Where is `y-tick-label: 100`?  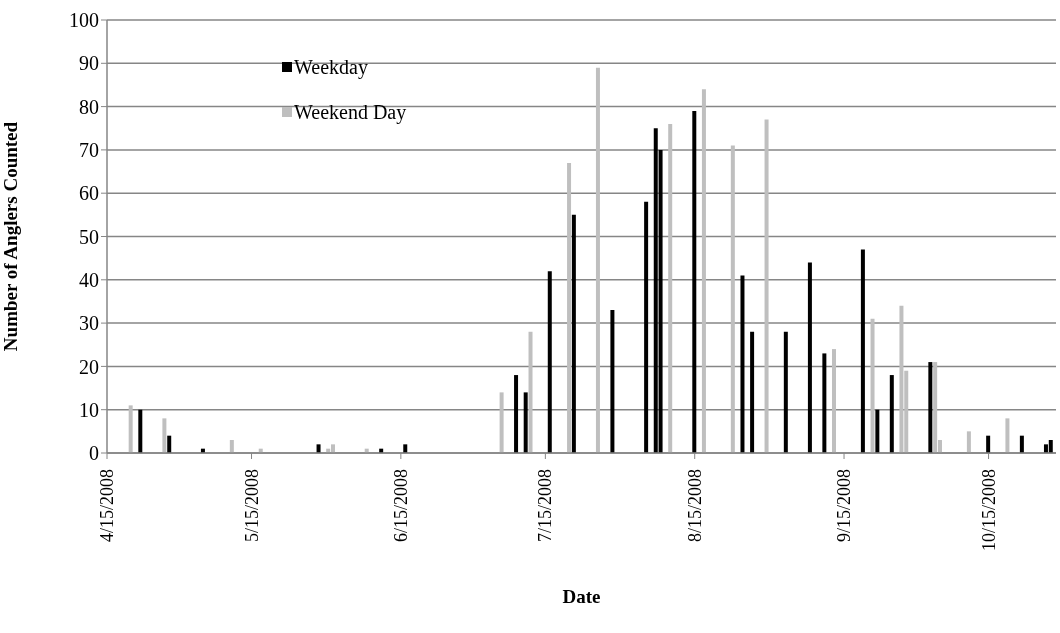
y-tick-label: 100 is located at coordinates (84, 20).